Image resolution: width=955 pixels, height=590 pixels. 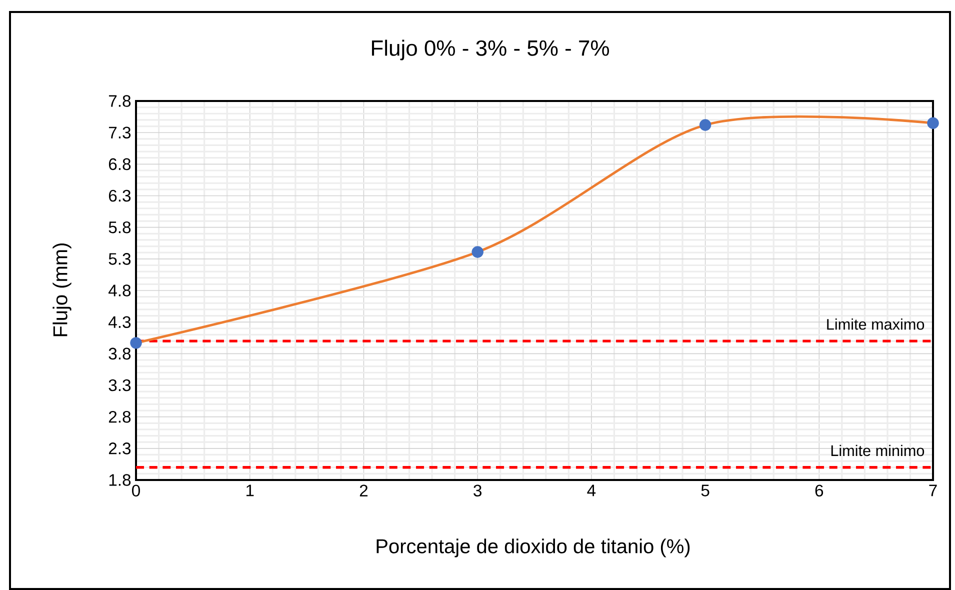 I want to click on x-tick-label: 6, so click(x=819, y=490).